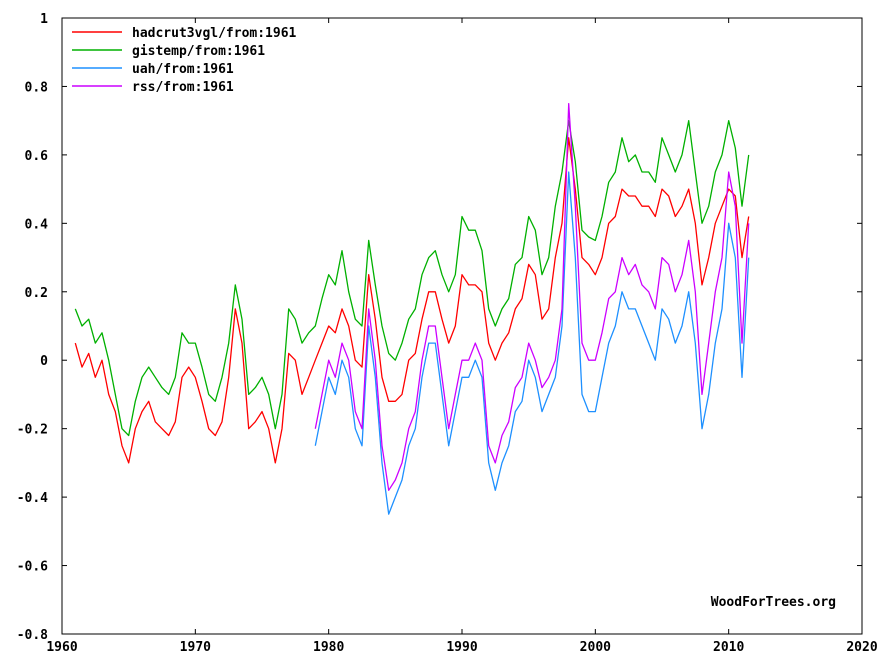 The width and height of the screenshot is (885, 666). What do you see at coordinates (37, 87) in the screenshot?
I see `y-tick-label: 0.8` at bounding box center [37, 87].